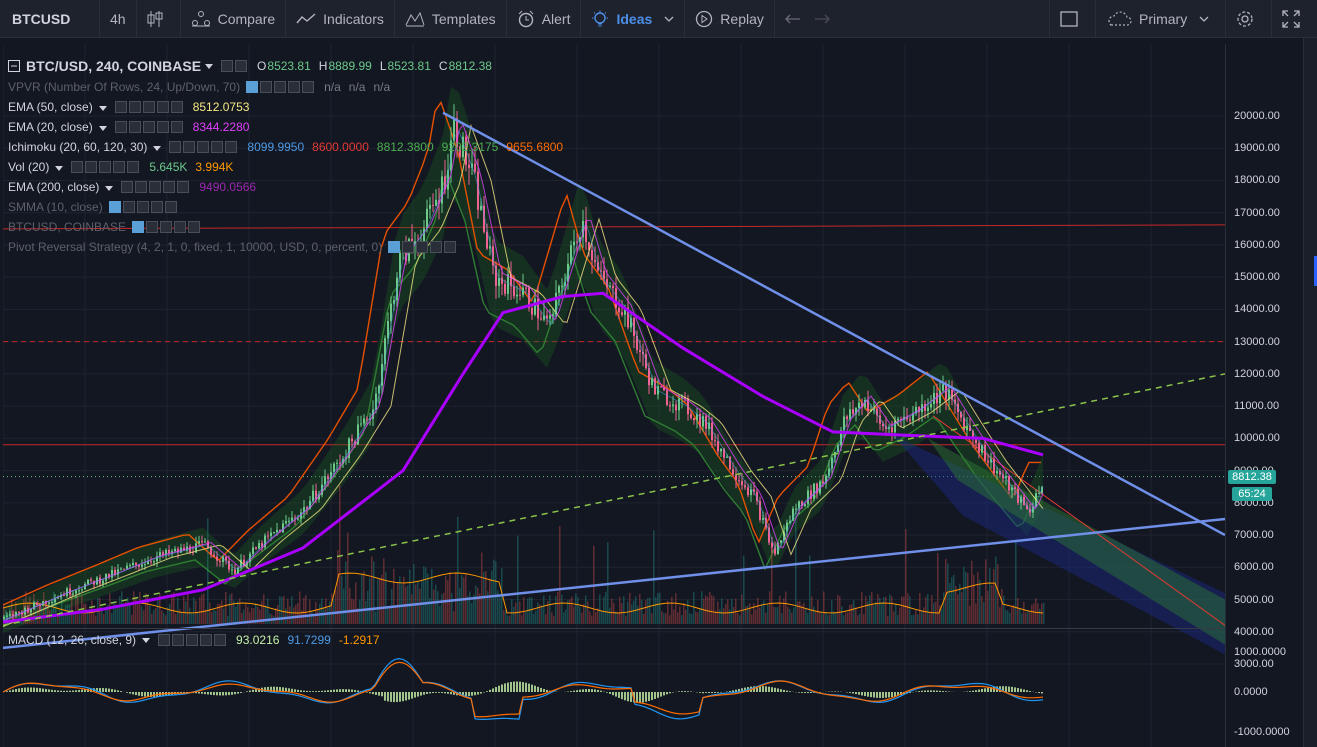 This screenshot has width=1317, height=747. What do you see at coordinates (523, 689) in the screenshot?
I see `macd-pane` at bounding box center [523, 689].